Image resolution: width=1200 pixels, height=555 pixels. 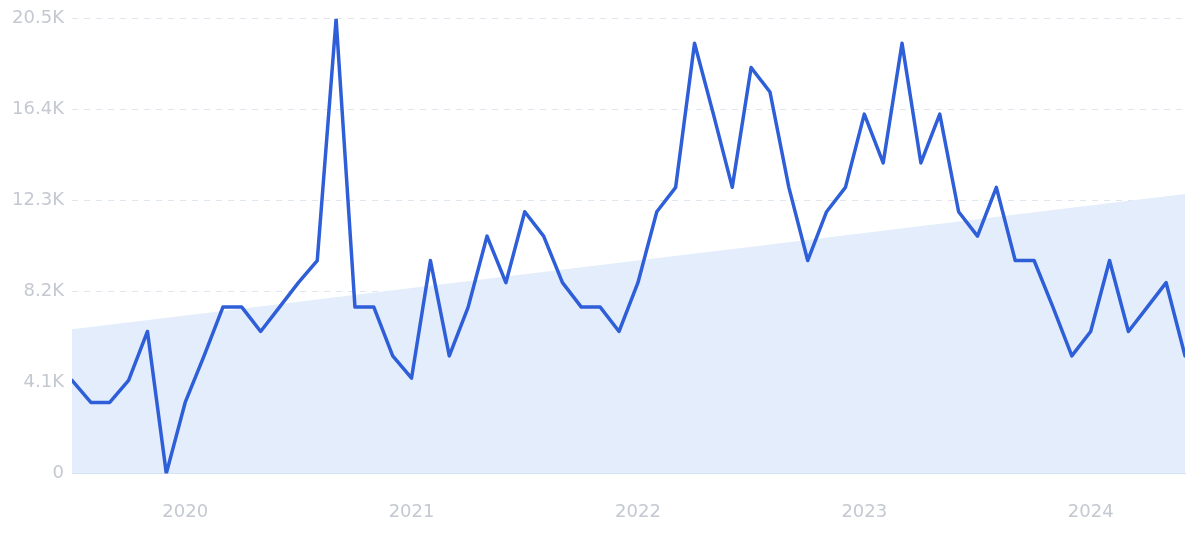 I want to click on x-tick-label: 2022, so click(x=638, y=510).